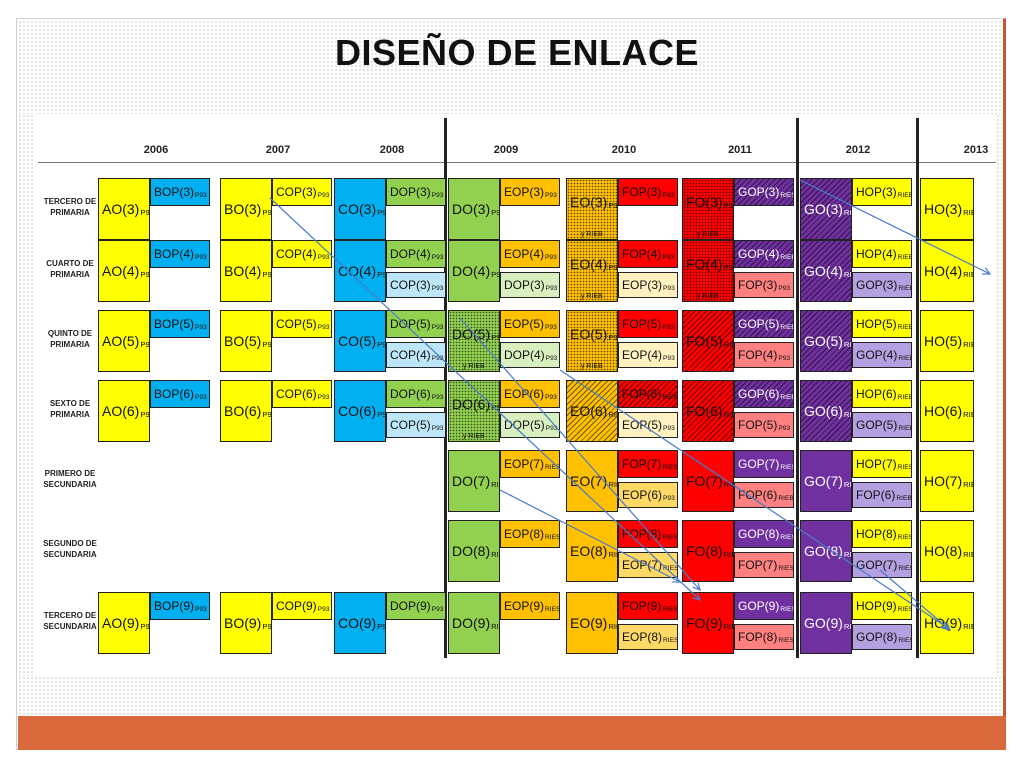 This screenshot has width=1024, height=768. I want to click on subject-code: DO(8)RIES, so click(475, 551).